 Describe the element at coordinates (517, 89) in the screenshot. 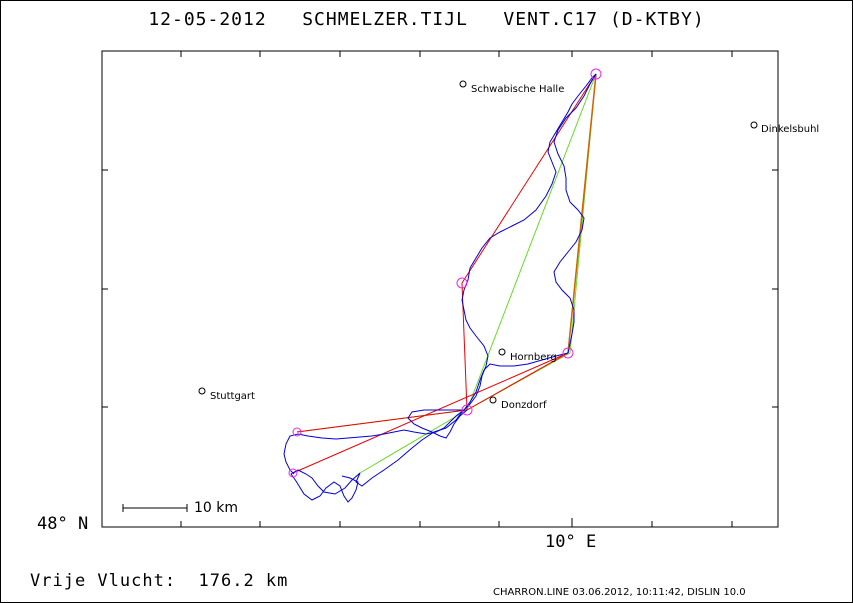

I see `city-label-schwabische-halle: Schwabische Halle` at that location.